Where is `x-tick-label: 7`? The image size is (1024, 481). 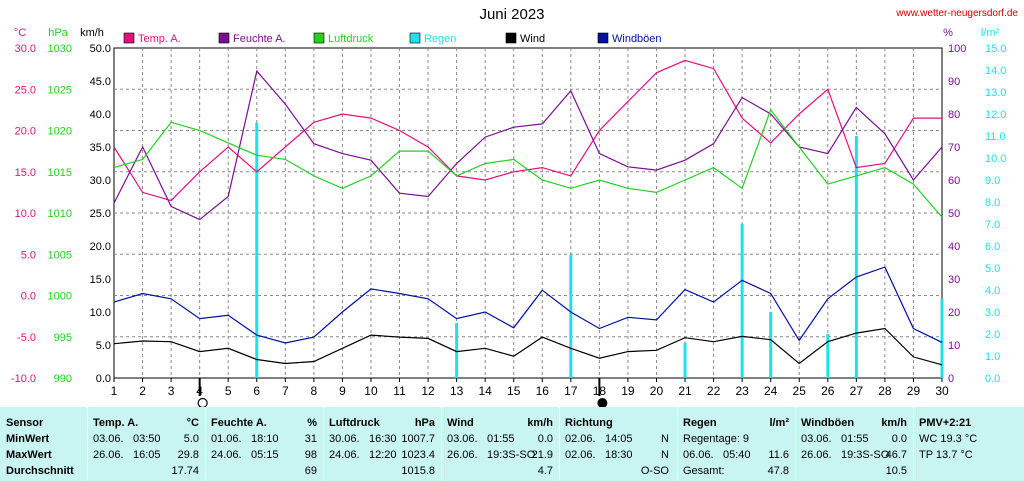
x-tick-label: 7 is located at coordinates (285, 391).